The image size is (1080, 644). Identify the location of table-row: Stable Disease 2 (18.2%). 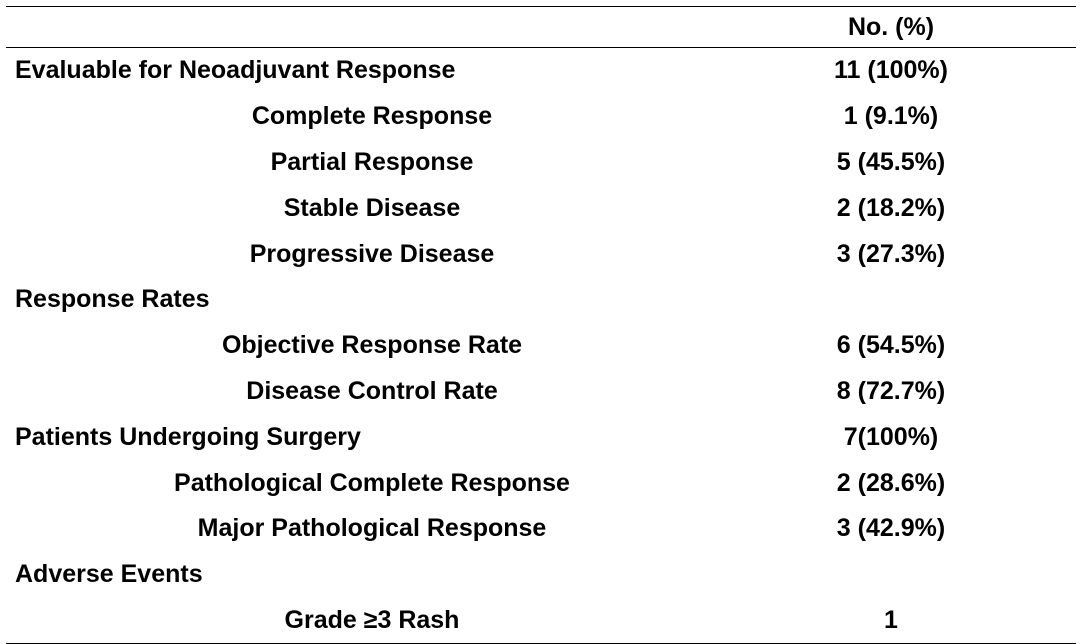
(541, 208).